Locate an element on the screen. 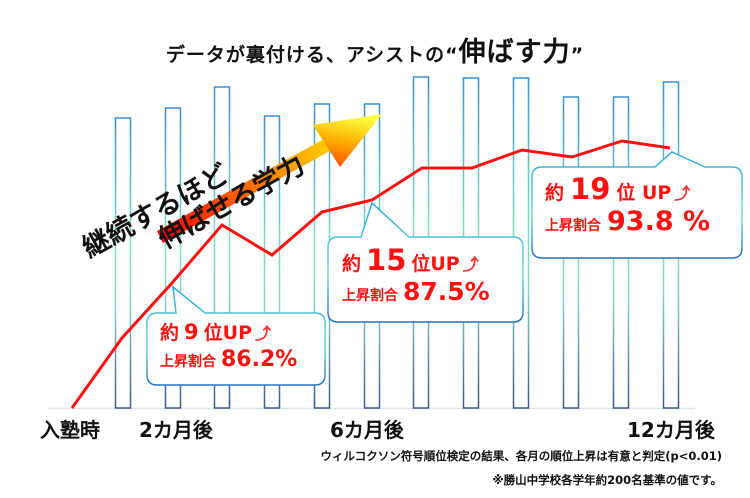 The image size is (750, 498). x-label-12months: 12カ月後 is located at coordinates (671, 430).